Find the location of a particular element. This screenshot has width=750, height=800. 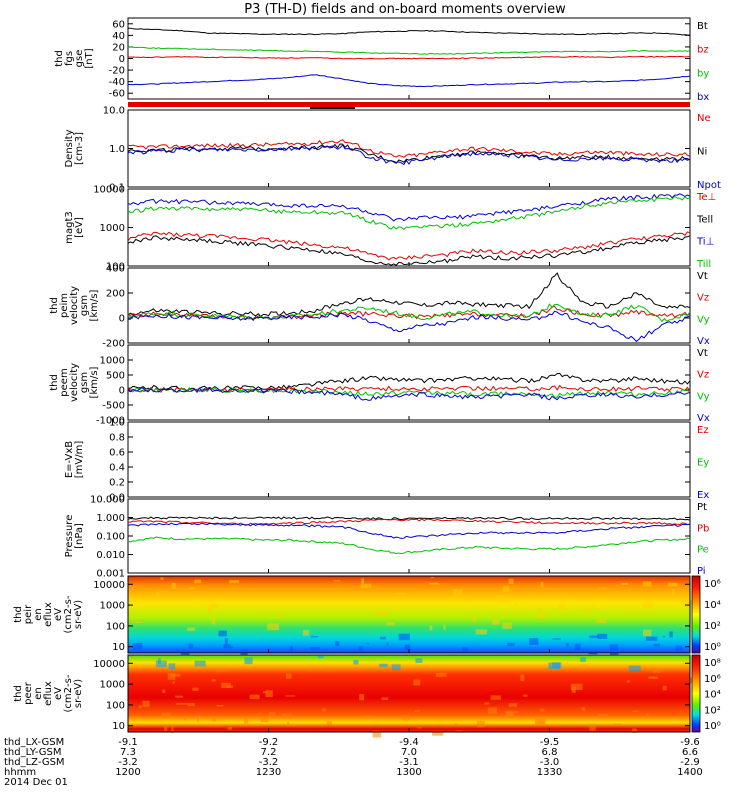

footer-row-value: -9.5 is located at coordinates (550, 742).